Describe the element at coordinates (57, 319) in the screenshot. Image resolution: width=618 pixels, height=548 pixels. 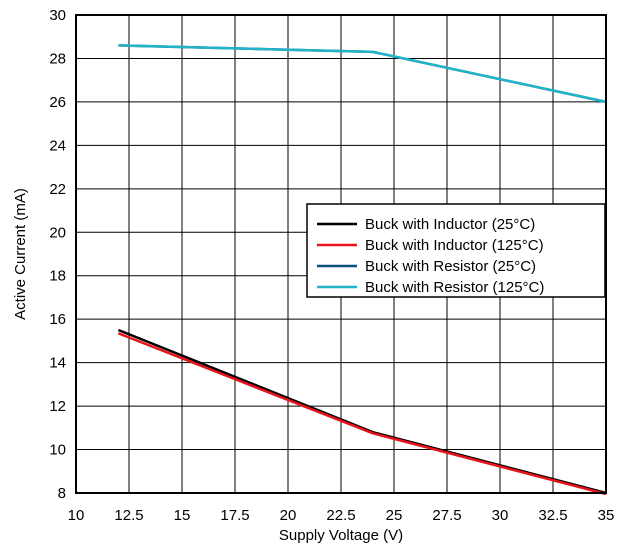
I see `y-tick-label: 16` at that location.